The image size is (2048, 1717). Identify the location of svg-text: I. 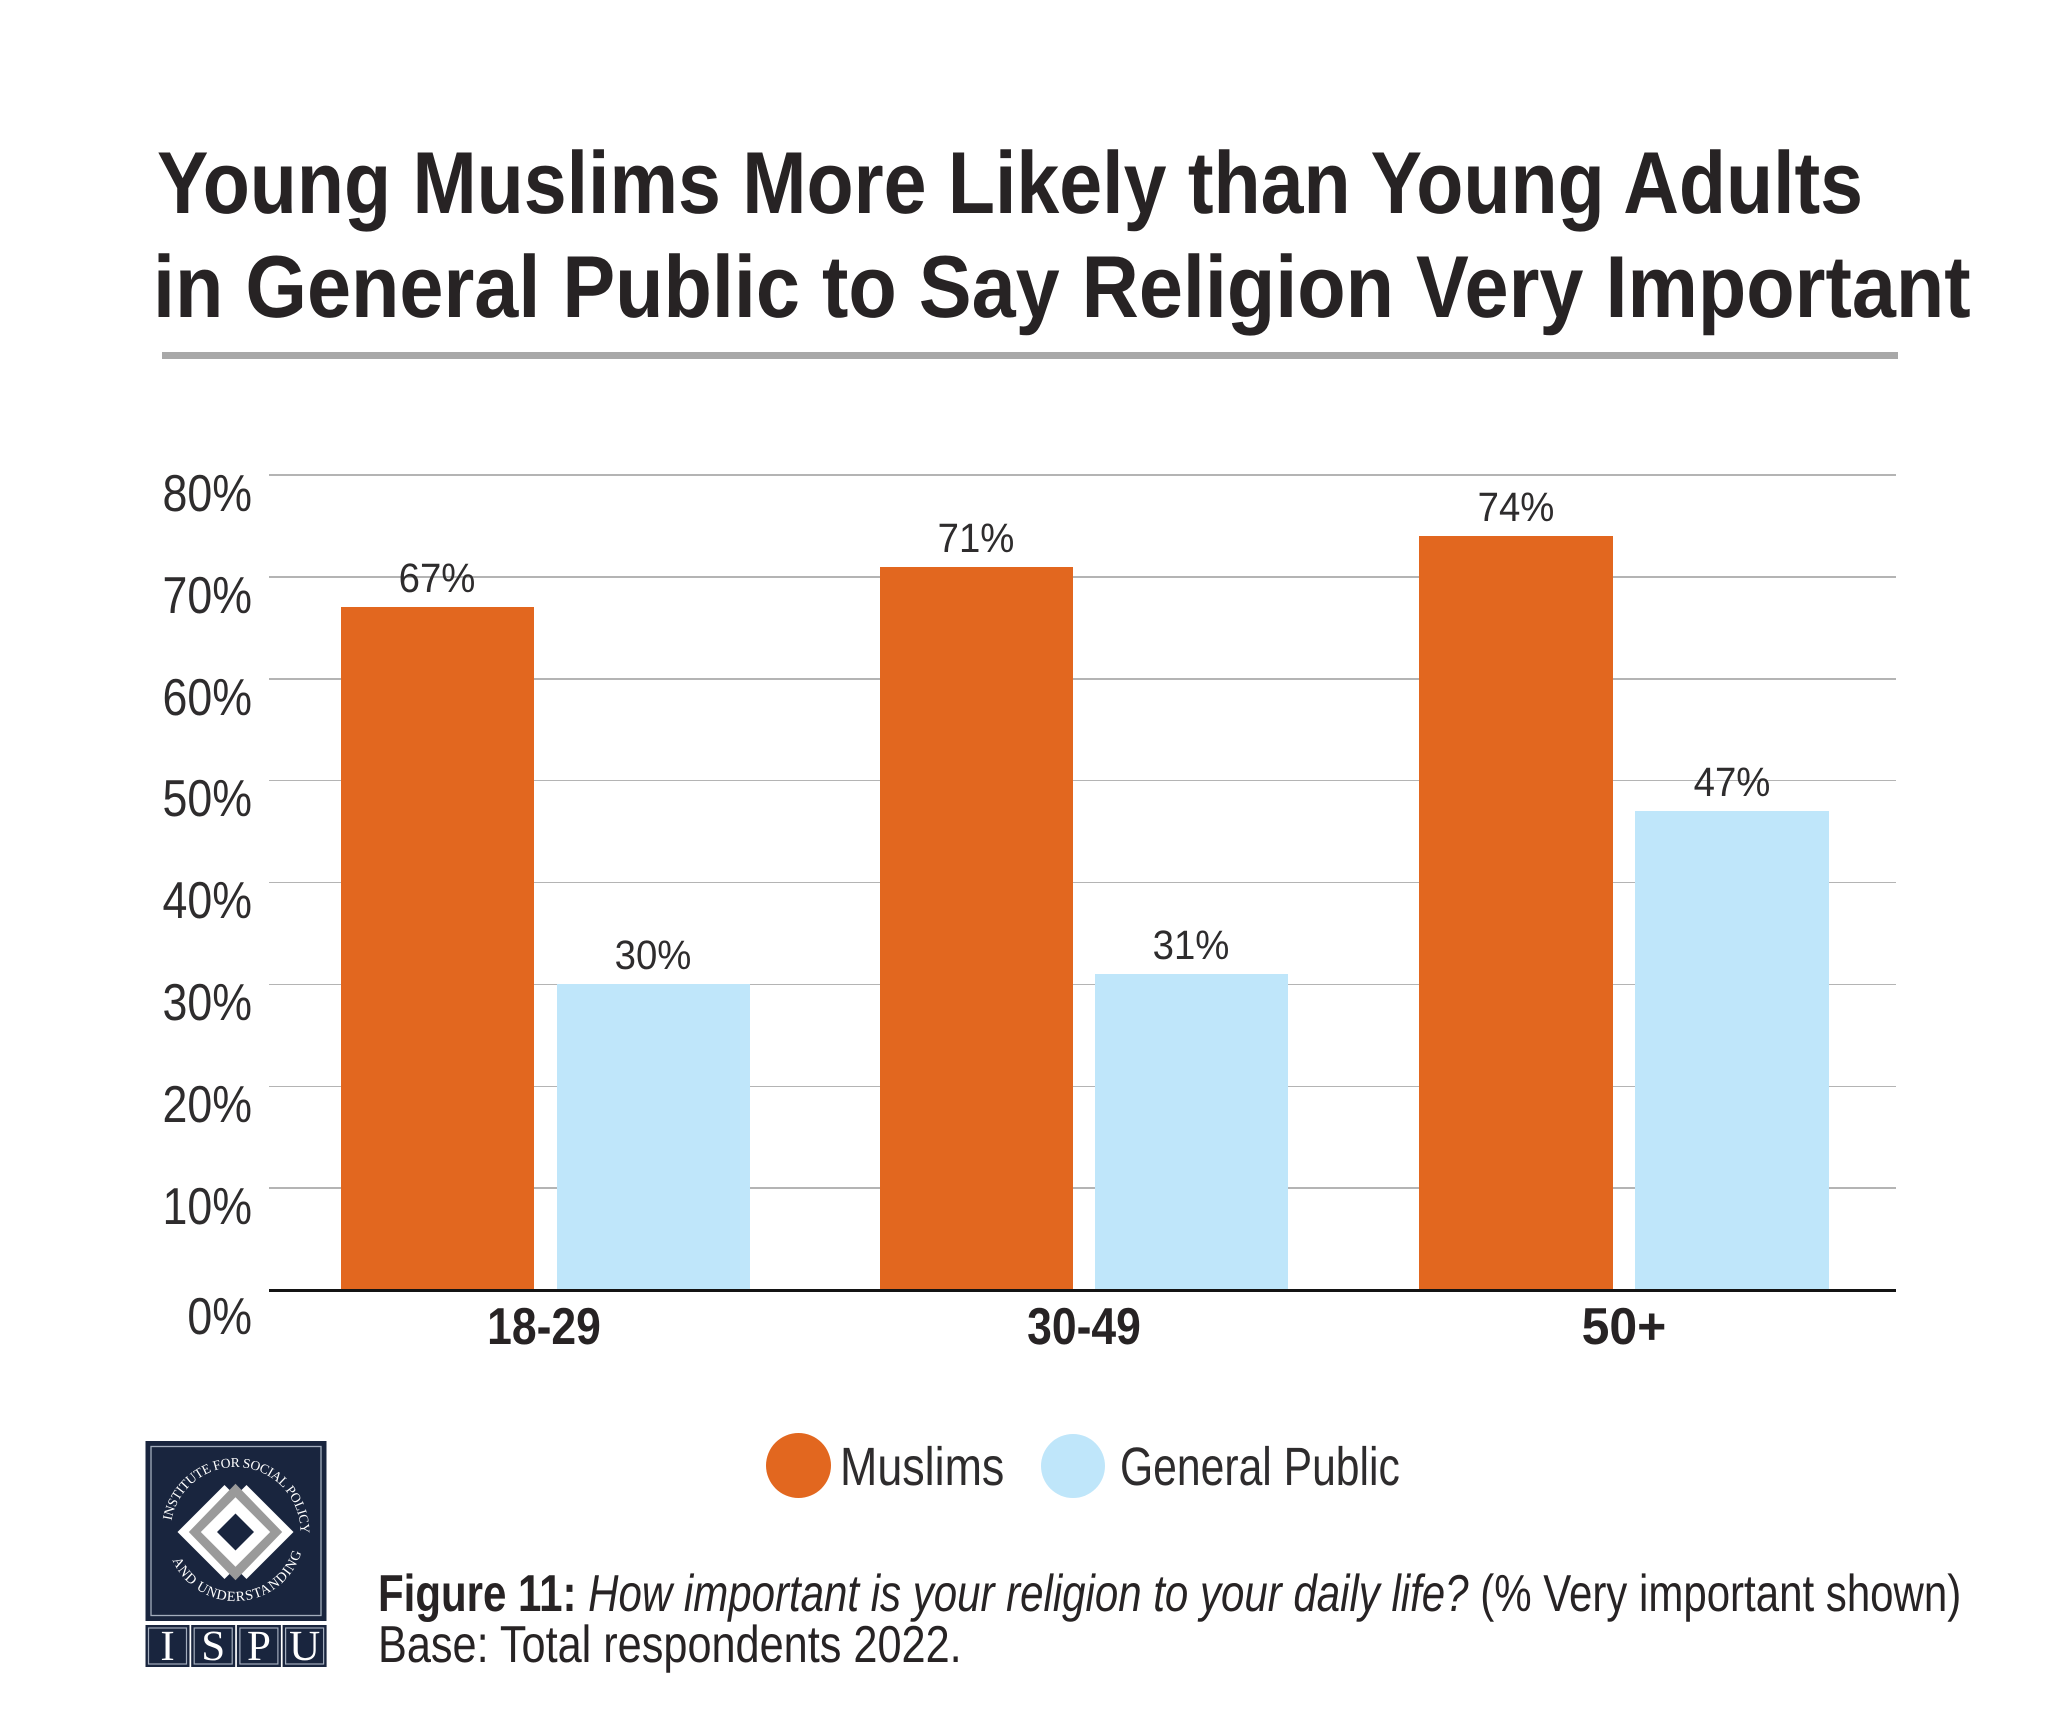
(167, 1645).